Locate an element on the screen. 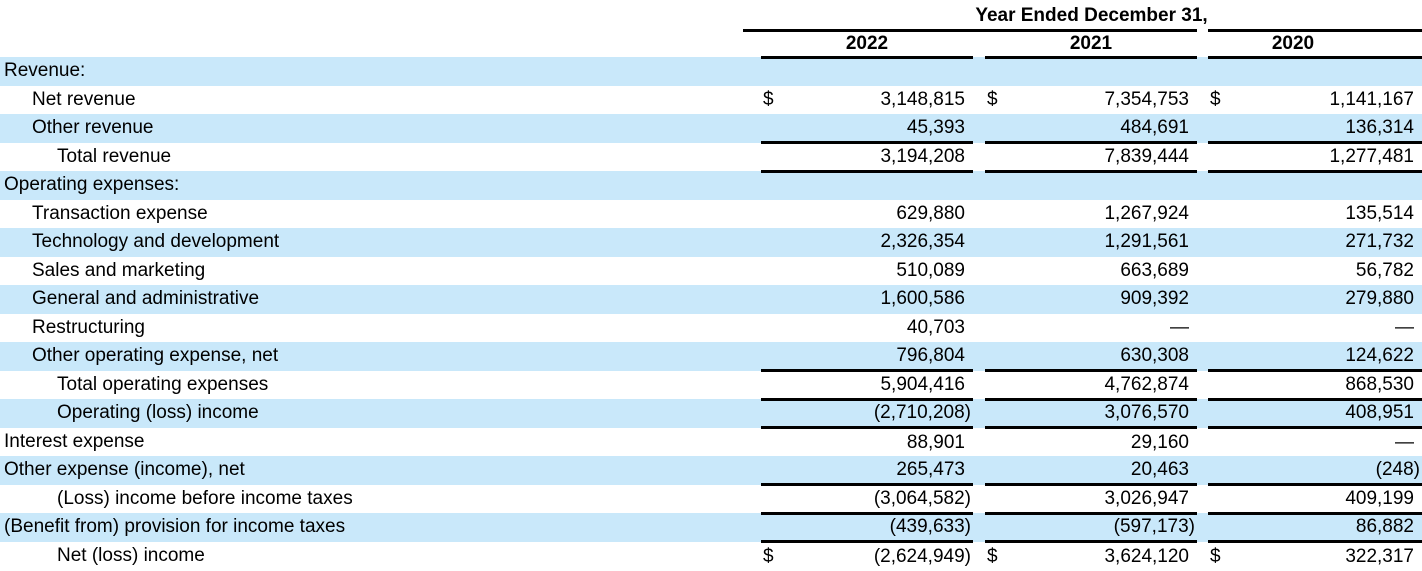 The image size is (1422, 571). period-underline-right is located at coordinates (1315, 16).